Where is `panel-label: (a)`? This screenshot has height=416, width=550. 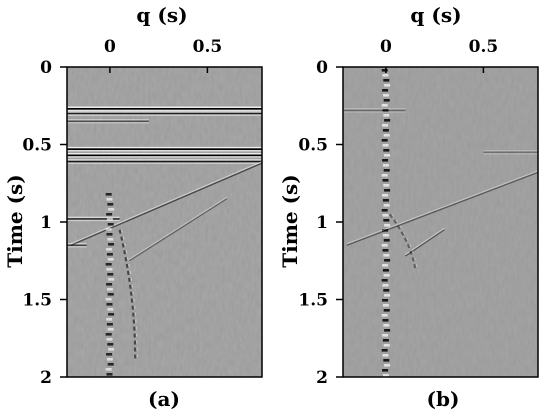
panel-label: (a) is located at coordinates (164, 399).